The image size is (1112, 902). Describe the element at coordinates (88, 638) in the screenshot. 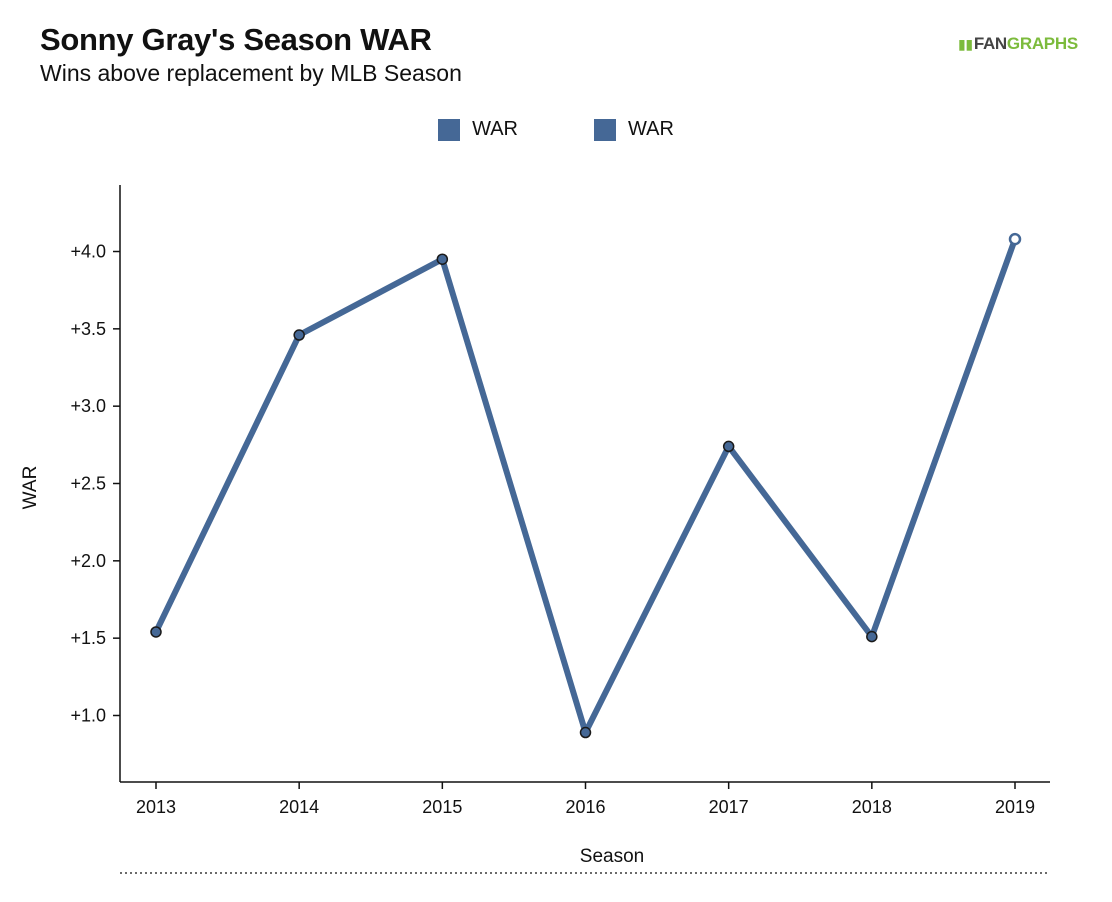

I see `y-tick-label: +1.5` at that location.